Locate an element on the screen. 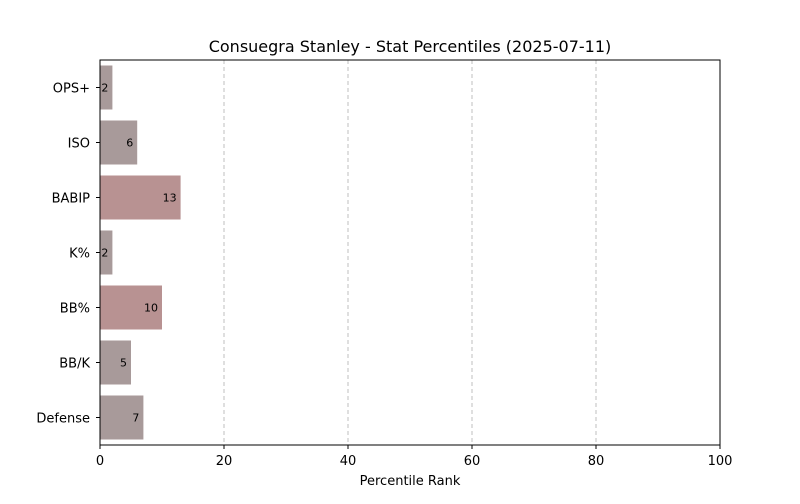  bar-value-label: 6 is located at coordinates (129, 143).